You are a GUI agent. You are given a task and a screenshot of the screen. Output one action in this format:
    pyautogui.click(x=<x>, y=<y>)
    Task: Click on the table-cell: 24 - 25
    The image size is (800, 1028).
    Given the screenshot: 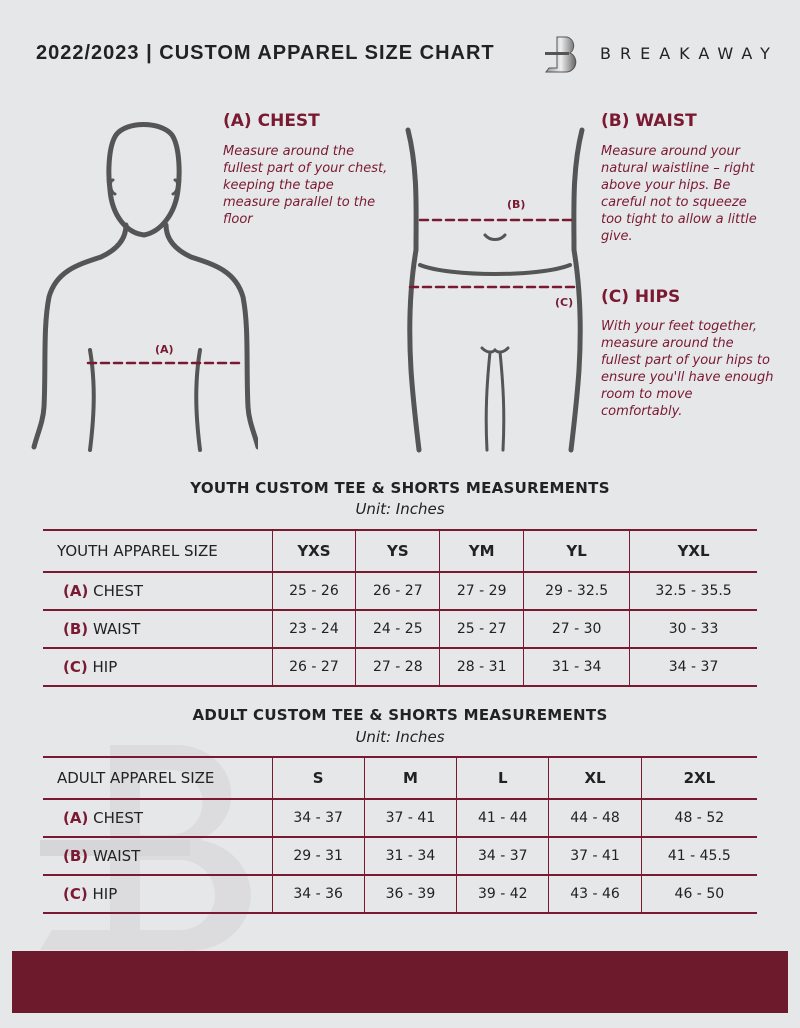 What is the action you would take?
    pyautogui.click(x=397, y=629)
    